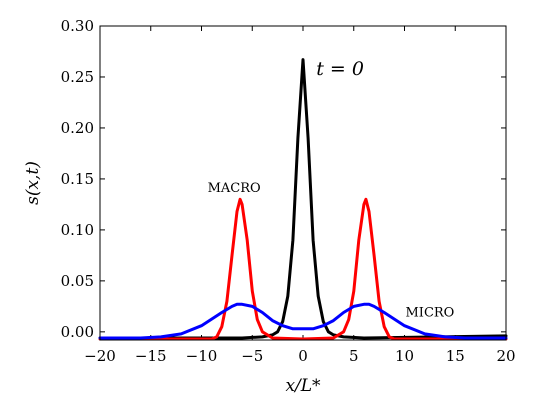  What do you see at coordinates (100, 356) in the screenshot?
I see `x-tick-label: −20` at bounding box center [100, 356].